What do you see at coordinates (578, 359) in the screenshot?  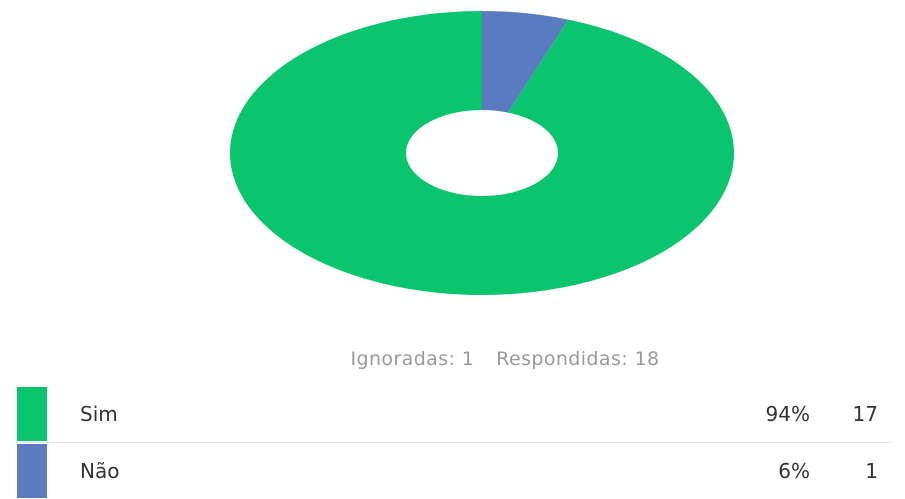 I see `answered-count: Respondidas: 18` at bounding box center [578, 359].